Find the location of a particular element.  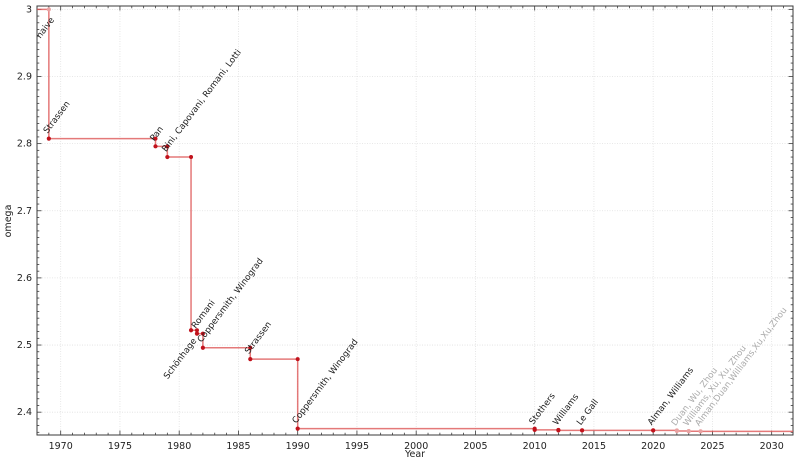

y-tick-label: 2.5 is located at coordinates (24, 345).